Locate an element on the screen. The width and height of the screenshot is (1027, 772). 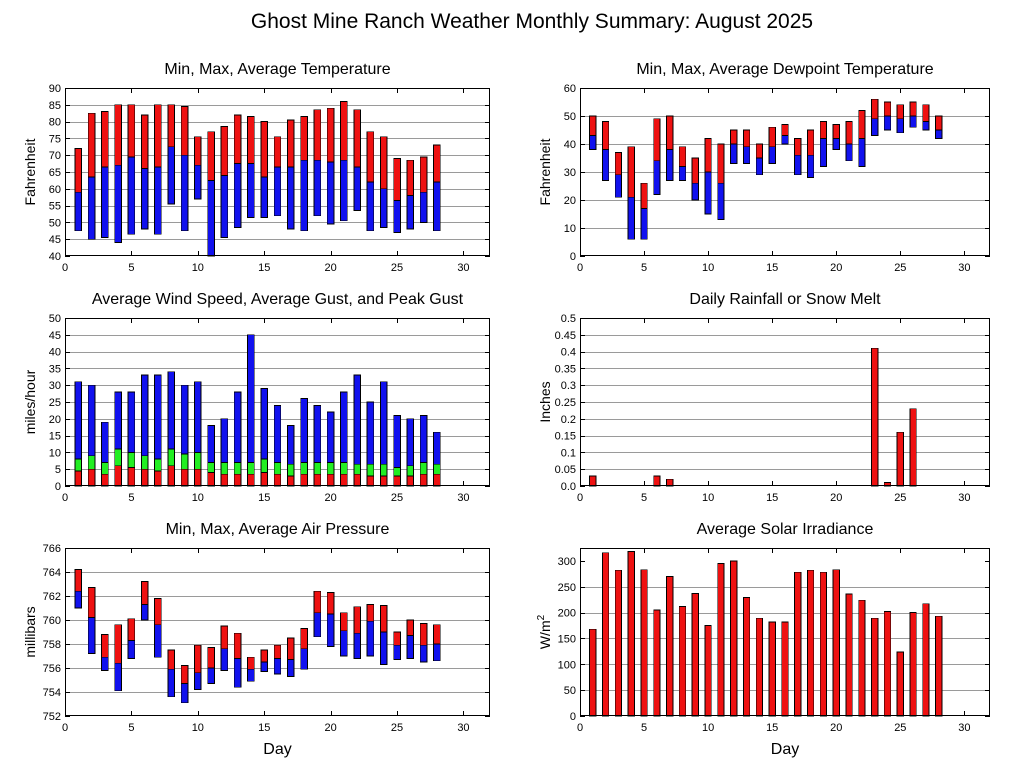
y-tick-label: 60 is located at coordinates (55, 190).